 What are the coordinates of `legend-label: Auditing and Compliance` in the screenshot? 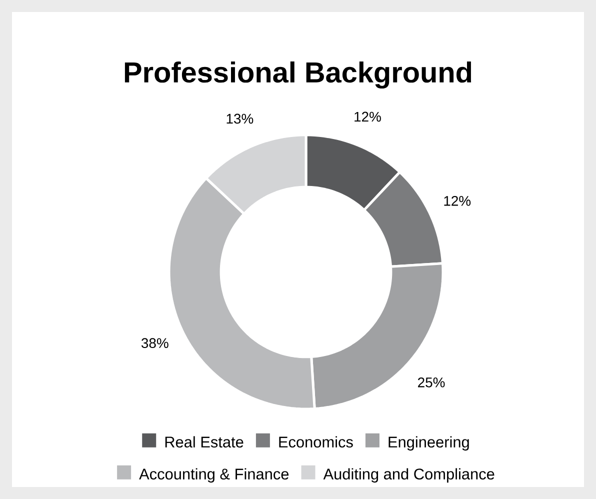 It's located at (408, 475).